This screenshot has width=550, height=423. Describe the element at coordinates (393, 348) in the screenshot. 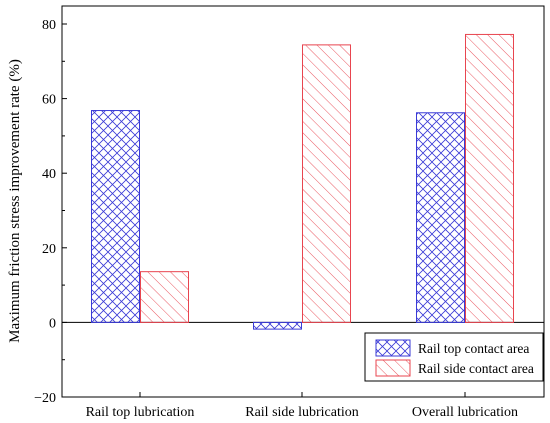

I see `legend-swatch-rail-top` at that location.